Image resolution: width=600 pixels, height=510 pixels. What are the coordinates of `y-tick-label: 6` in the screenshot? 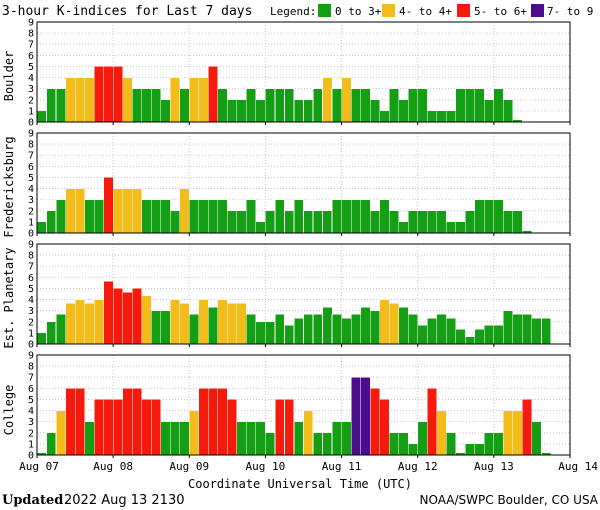 It's located at (31, 278).